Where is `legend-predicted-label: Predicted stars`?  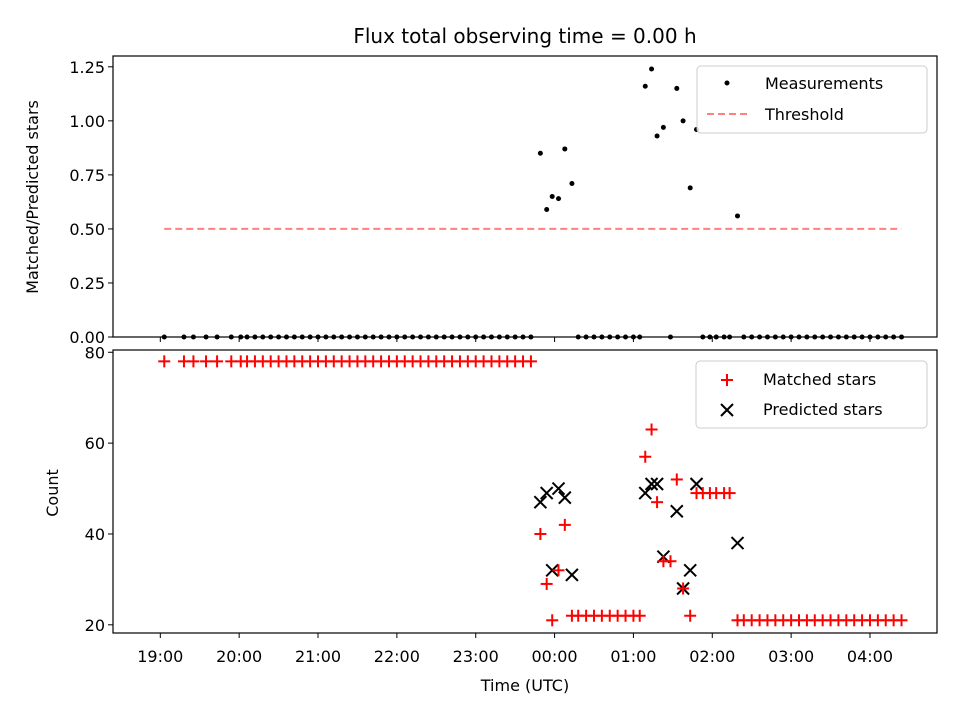 legend-predicted-label: Predicted stars is located at coordinates (823, 409).